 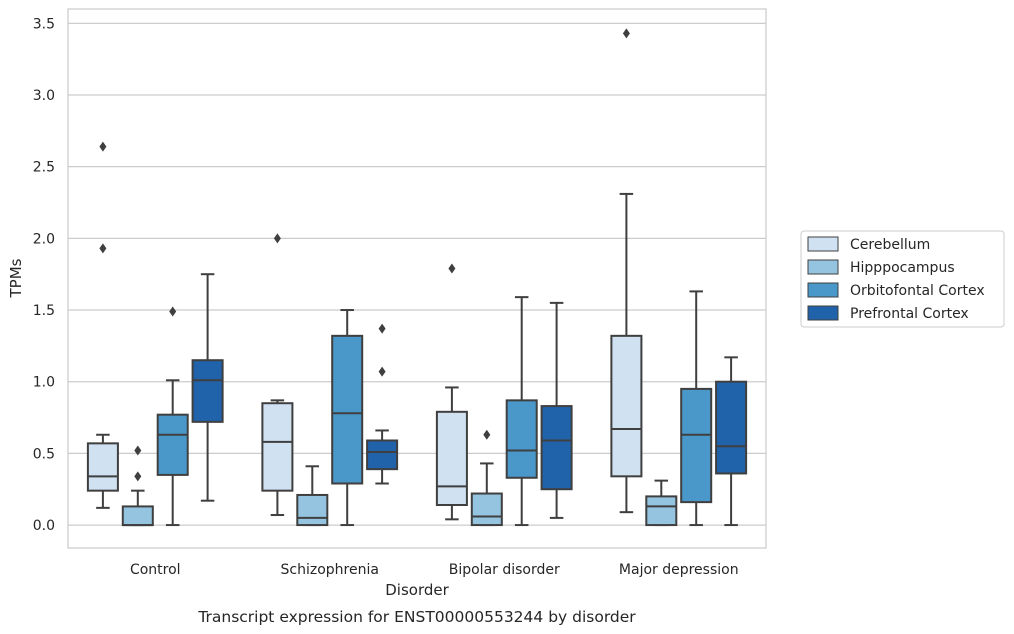 I want to click on y-axis-title: TPMs, so click(x=16, y=278).